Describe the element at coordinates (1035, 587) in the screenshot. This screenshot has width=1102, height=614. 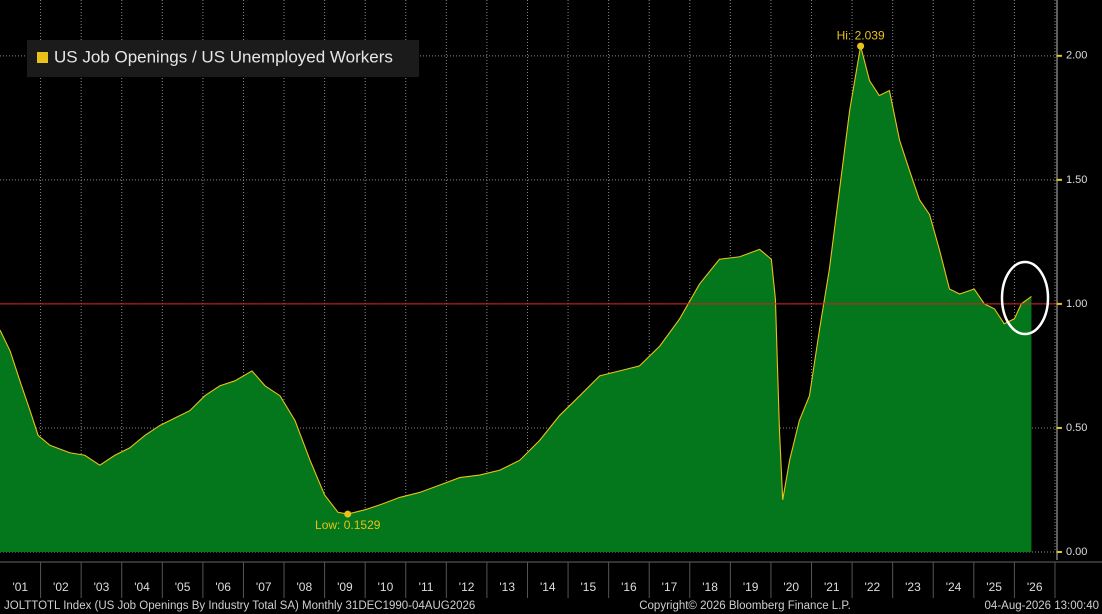
I see `x-tick-label: '26` at that location.